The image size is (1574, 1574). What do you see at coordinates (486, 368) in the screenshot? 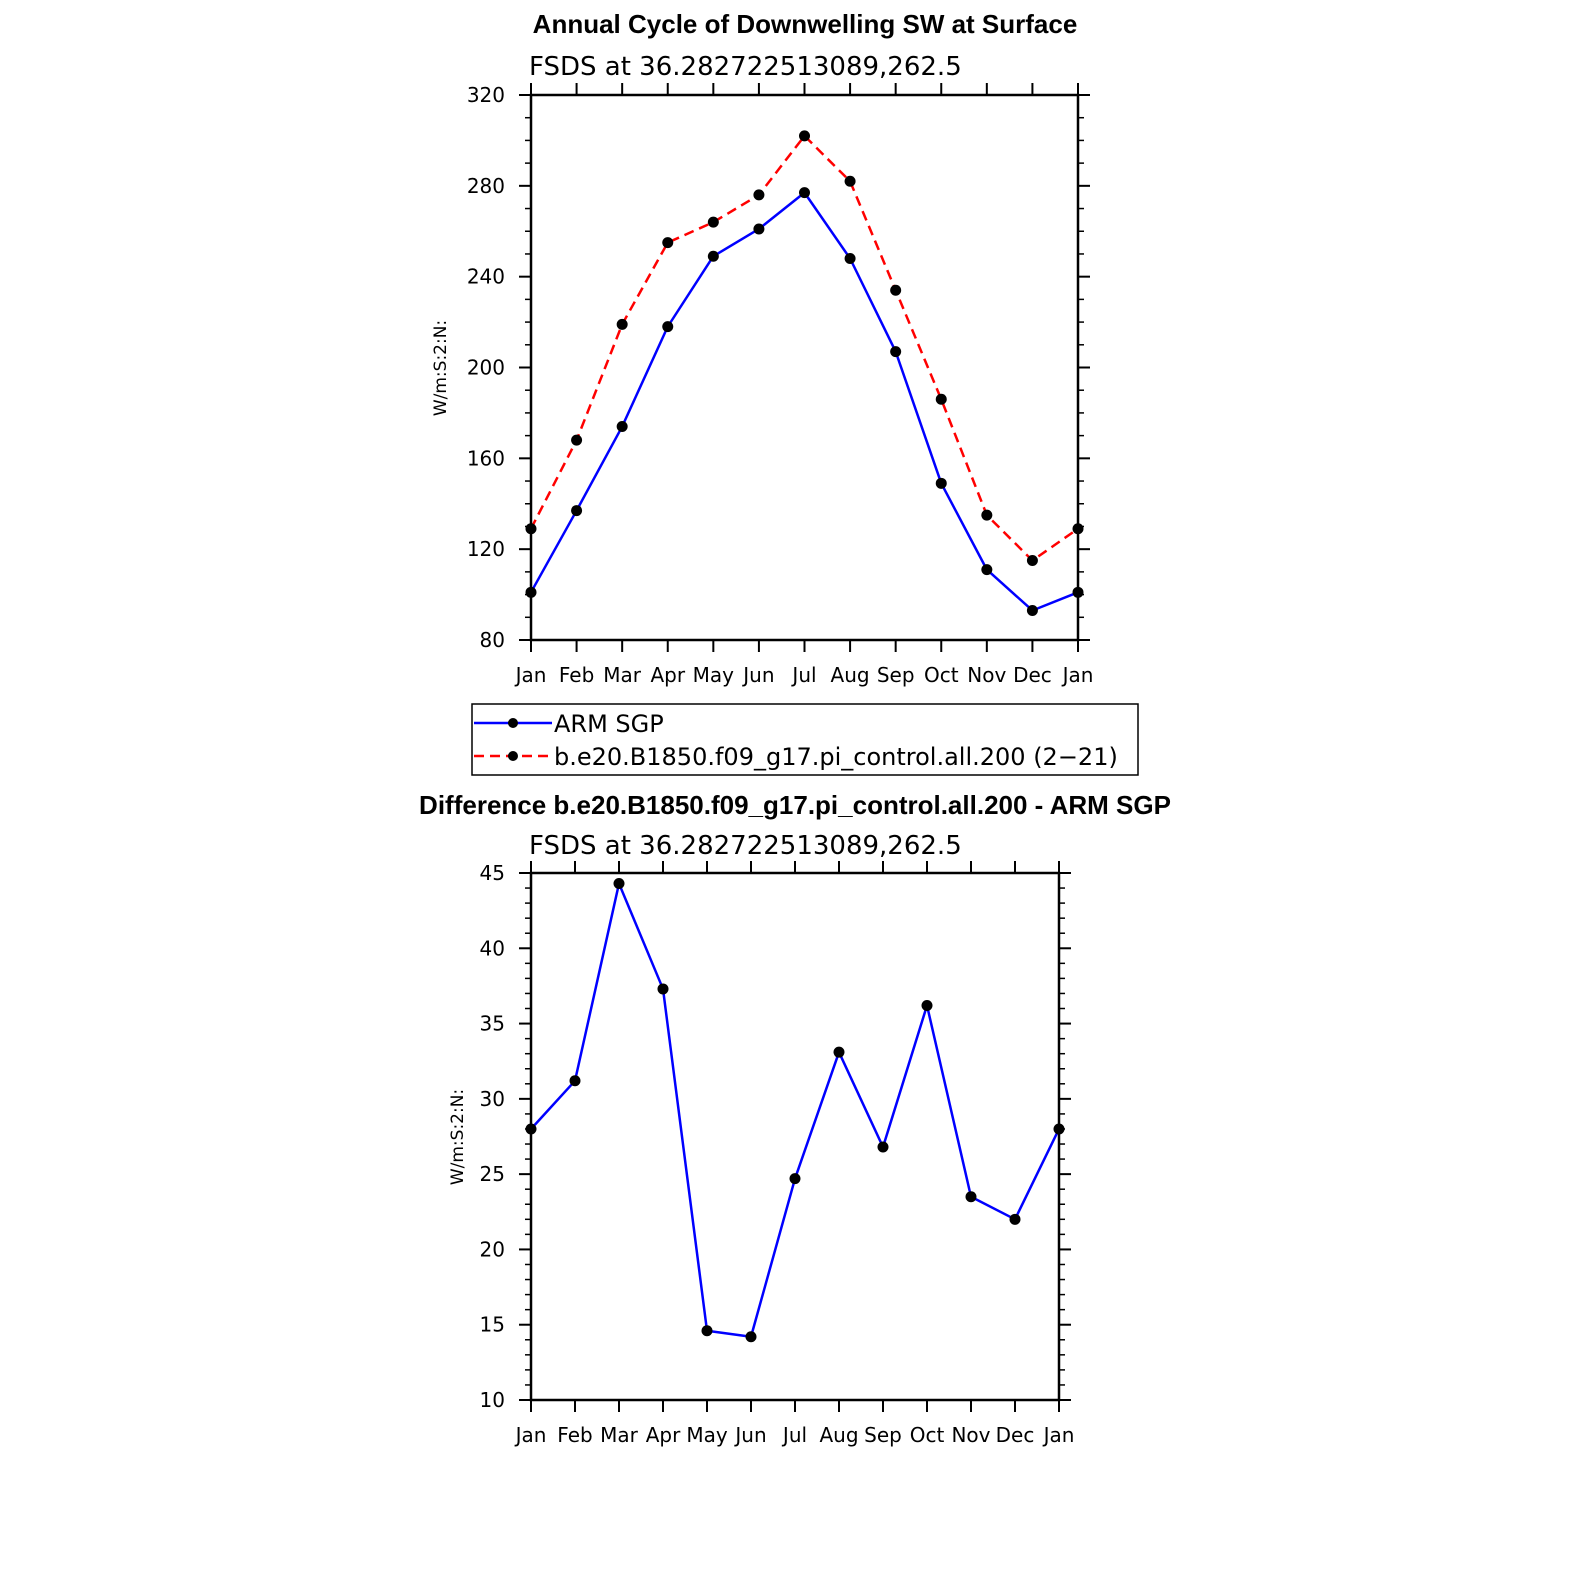
I see `chart-1-ytick-label: 200` at bounding box center [486, 368].